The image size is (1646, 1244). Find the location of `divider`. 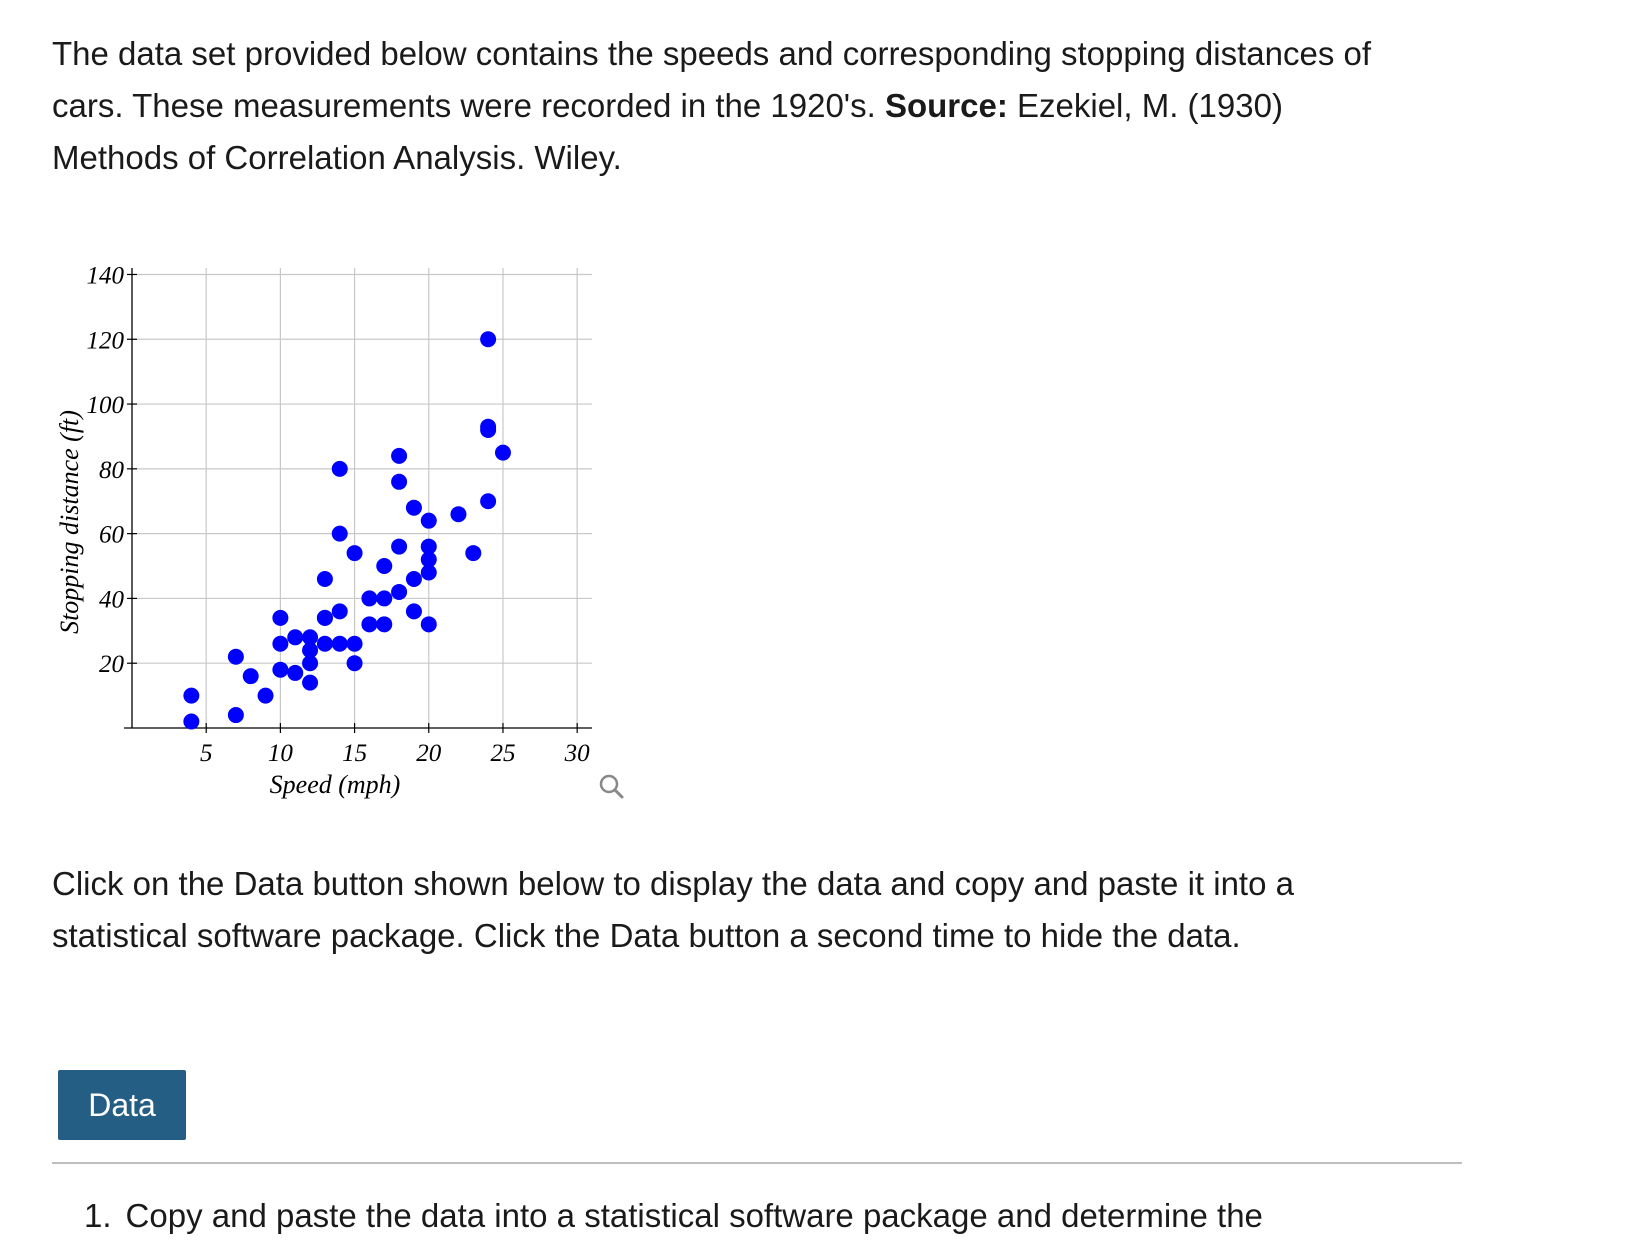

divider is located at coordinates (757, 1163).